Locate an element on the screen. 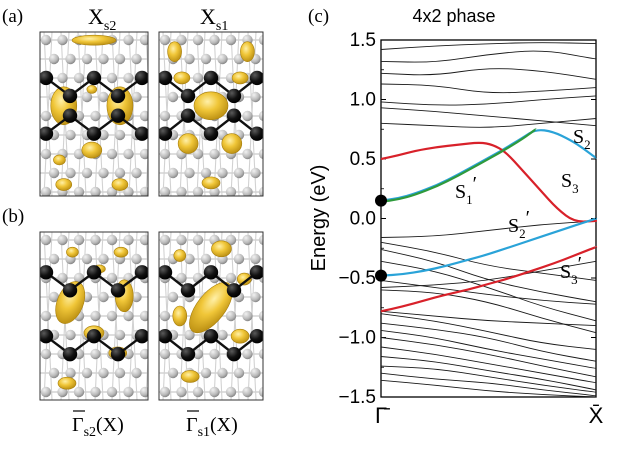 This screenshot has height=450, width=639. panel-b-left-caption-sub: s2 is located at coordinates (90, 432).